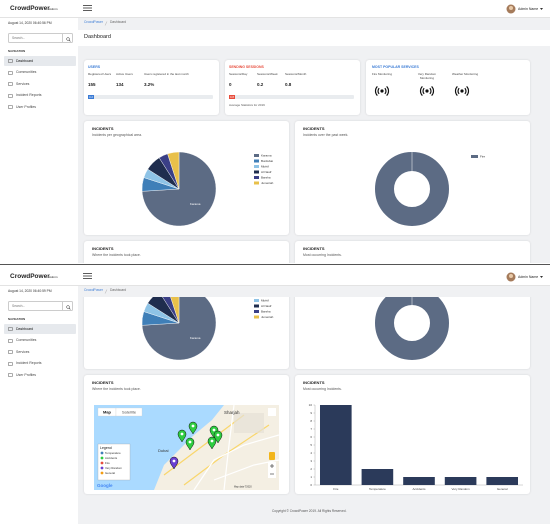  I want to click on datetime: August 14, 2020 06:40:56 PM, so click(30, 23).